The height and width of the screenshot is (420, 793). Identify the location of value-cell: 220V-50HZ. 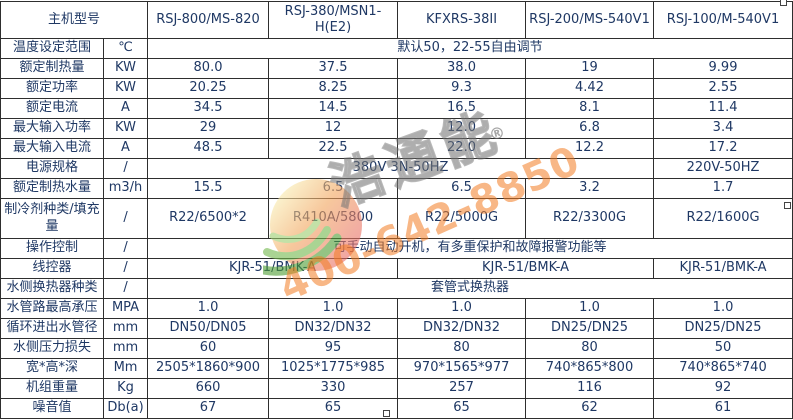
(723, 168).